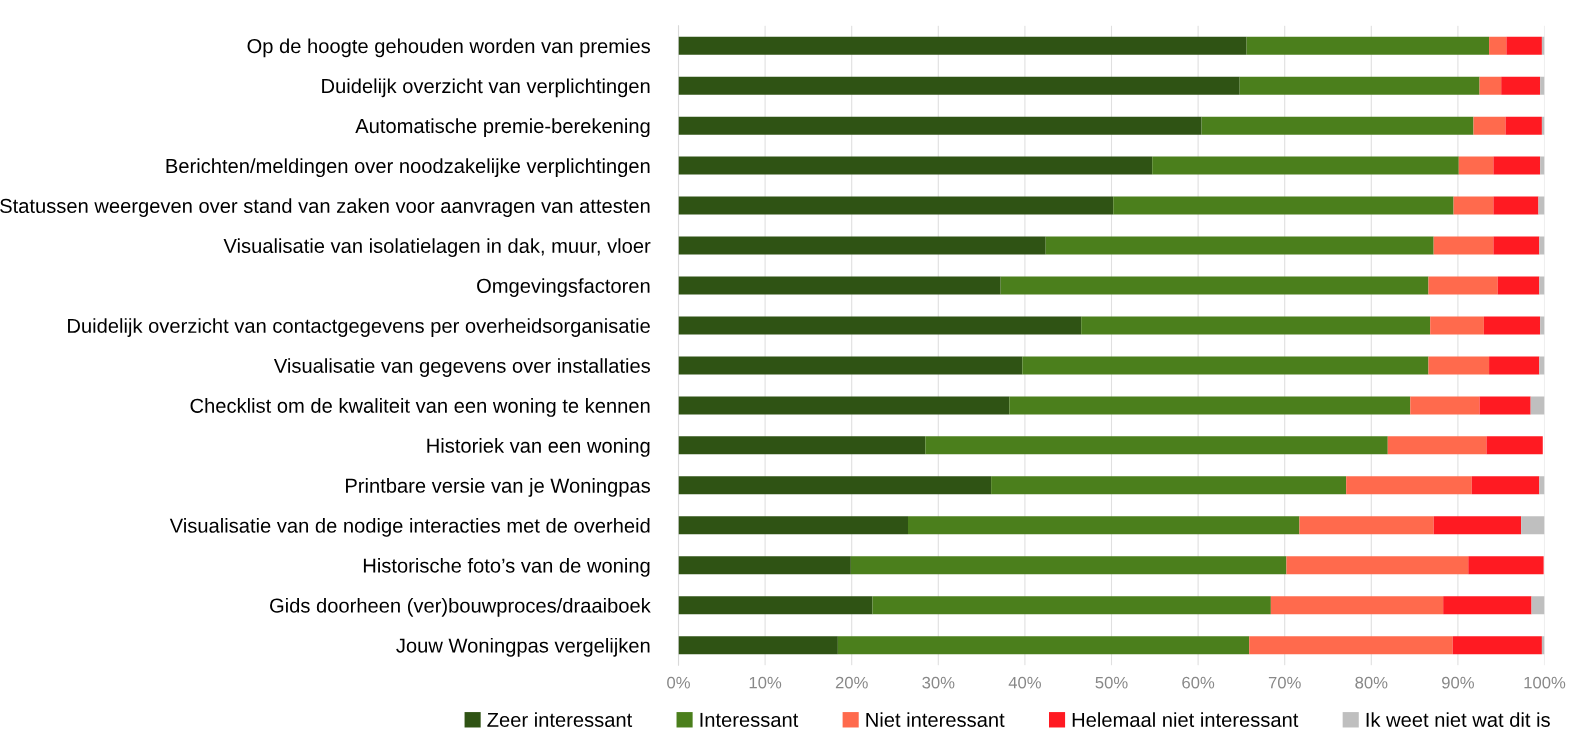  What do you see at coordinates (538, 447) in the screenshot?
I see `y-tick-label: Historiek van een woning` at bounding box center [538, 447].